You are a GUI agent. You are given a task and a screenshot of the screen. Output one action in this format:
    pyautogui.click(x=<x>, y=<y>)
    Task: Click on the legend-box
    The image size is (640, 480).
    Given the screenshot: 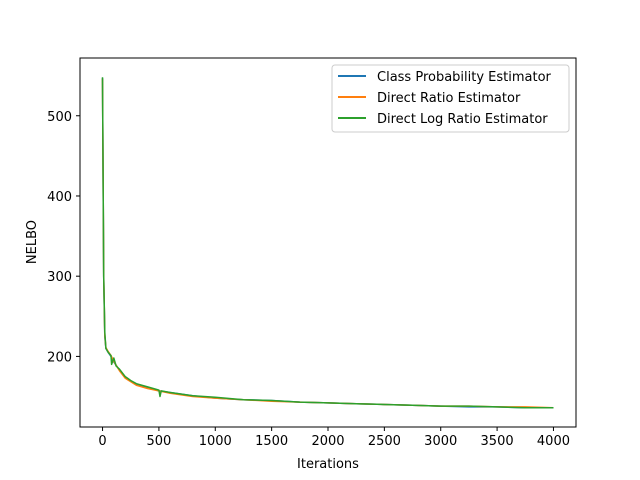 What is the action you would take?
    pyautogui.click(x=450, y=98)
    